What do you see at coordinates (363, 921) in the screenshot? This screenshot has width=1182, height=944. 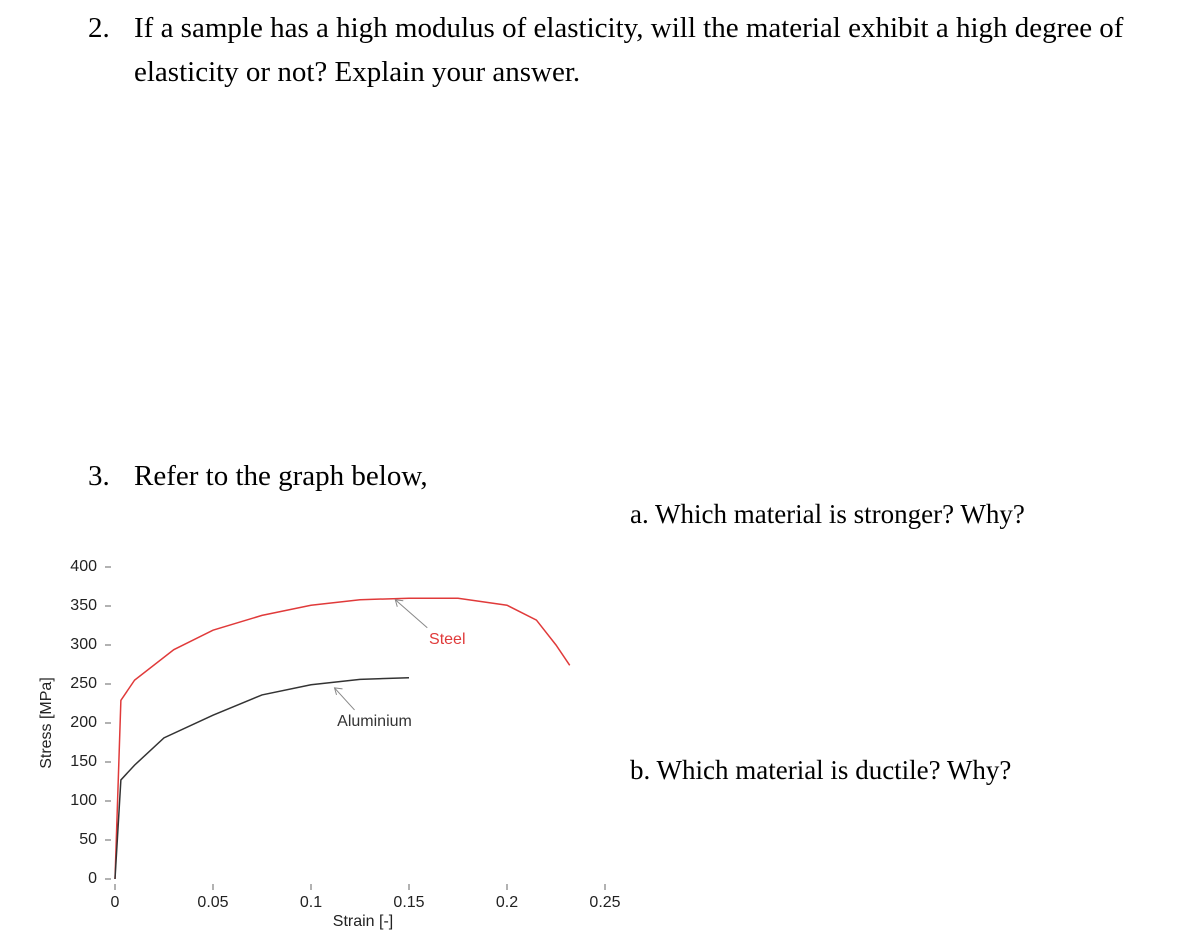 I see `x-axis-label: Strain [-]` at bounding box center [363, 921].